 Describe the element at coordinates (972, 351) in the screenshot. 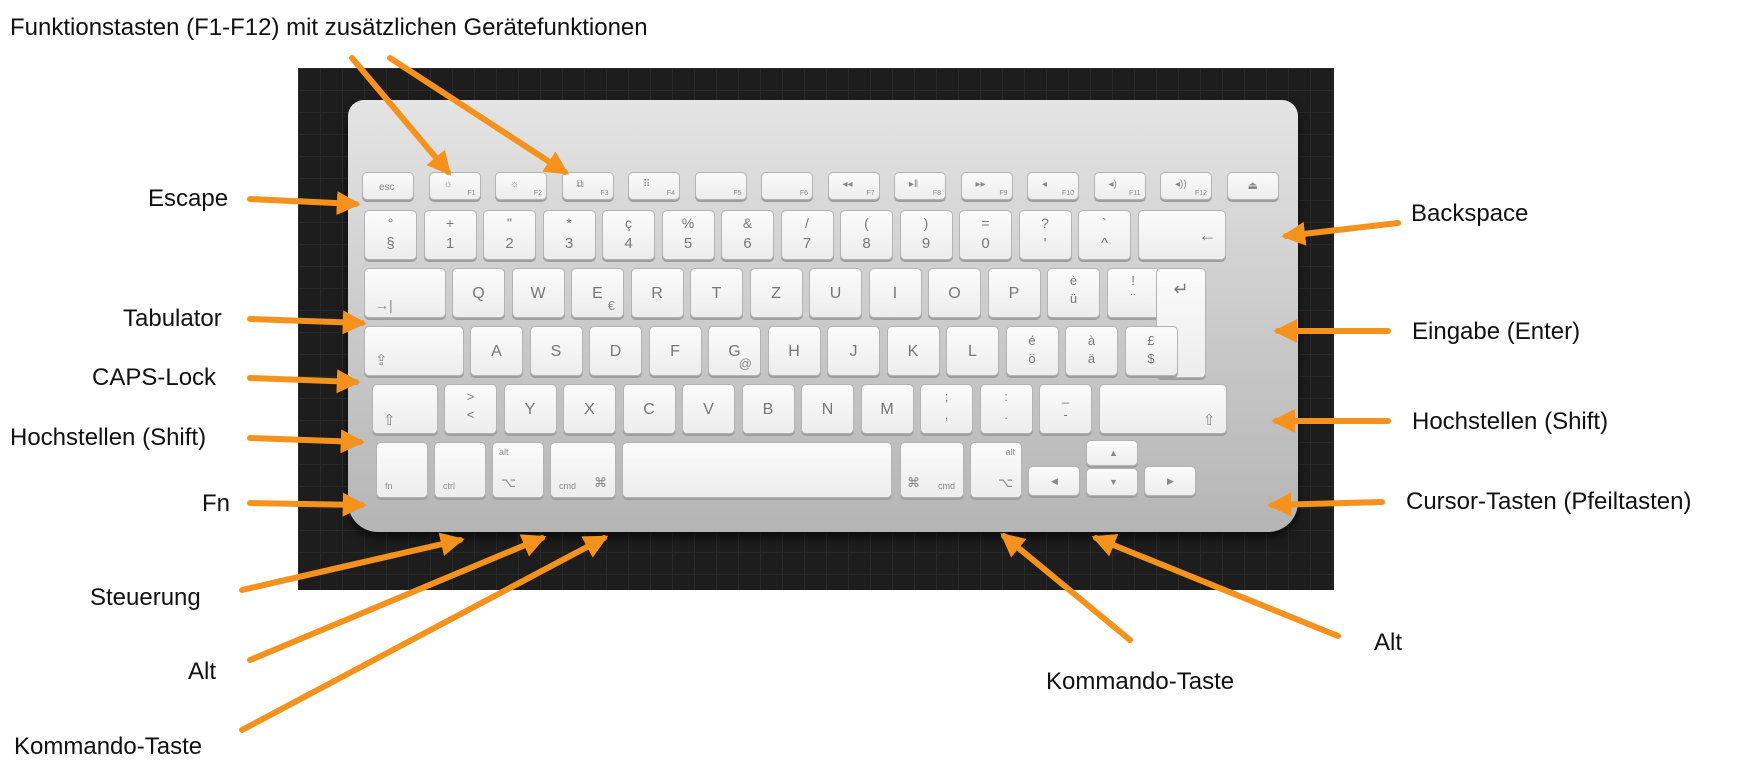

I see `letter-key-l: L` at that location.